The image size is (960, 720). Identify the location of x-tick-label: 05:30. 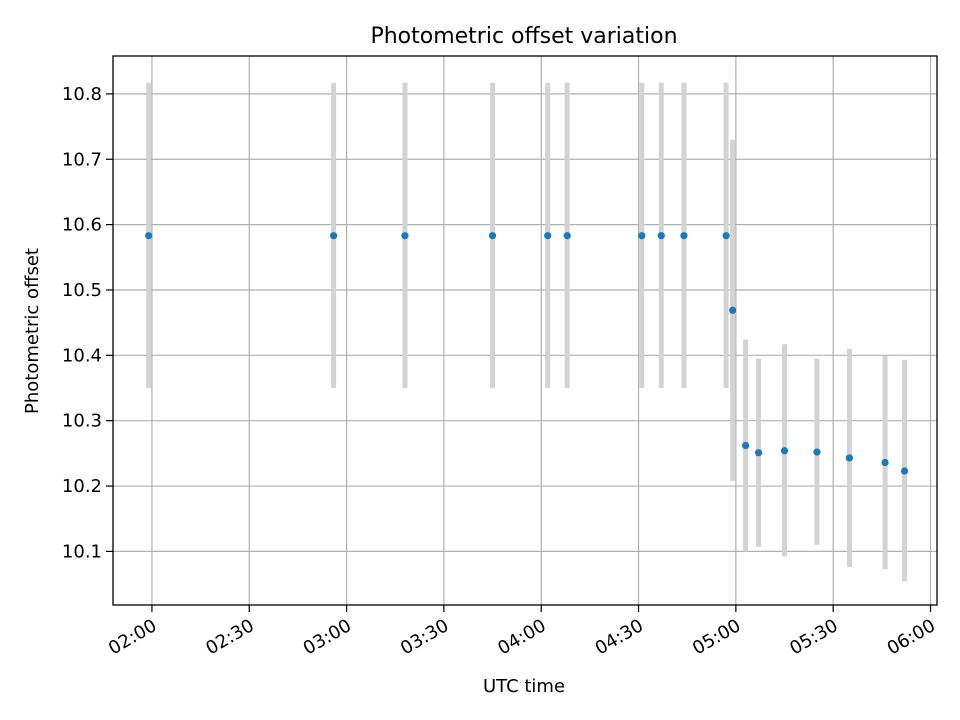
(813, 637).